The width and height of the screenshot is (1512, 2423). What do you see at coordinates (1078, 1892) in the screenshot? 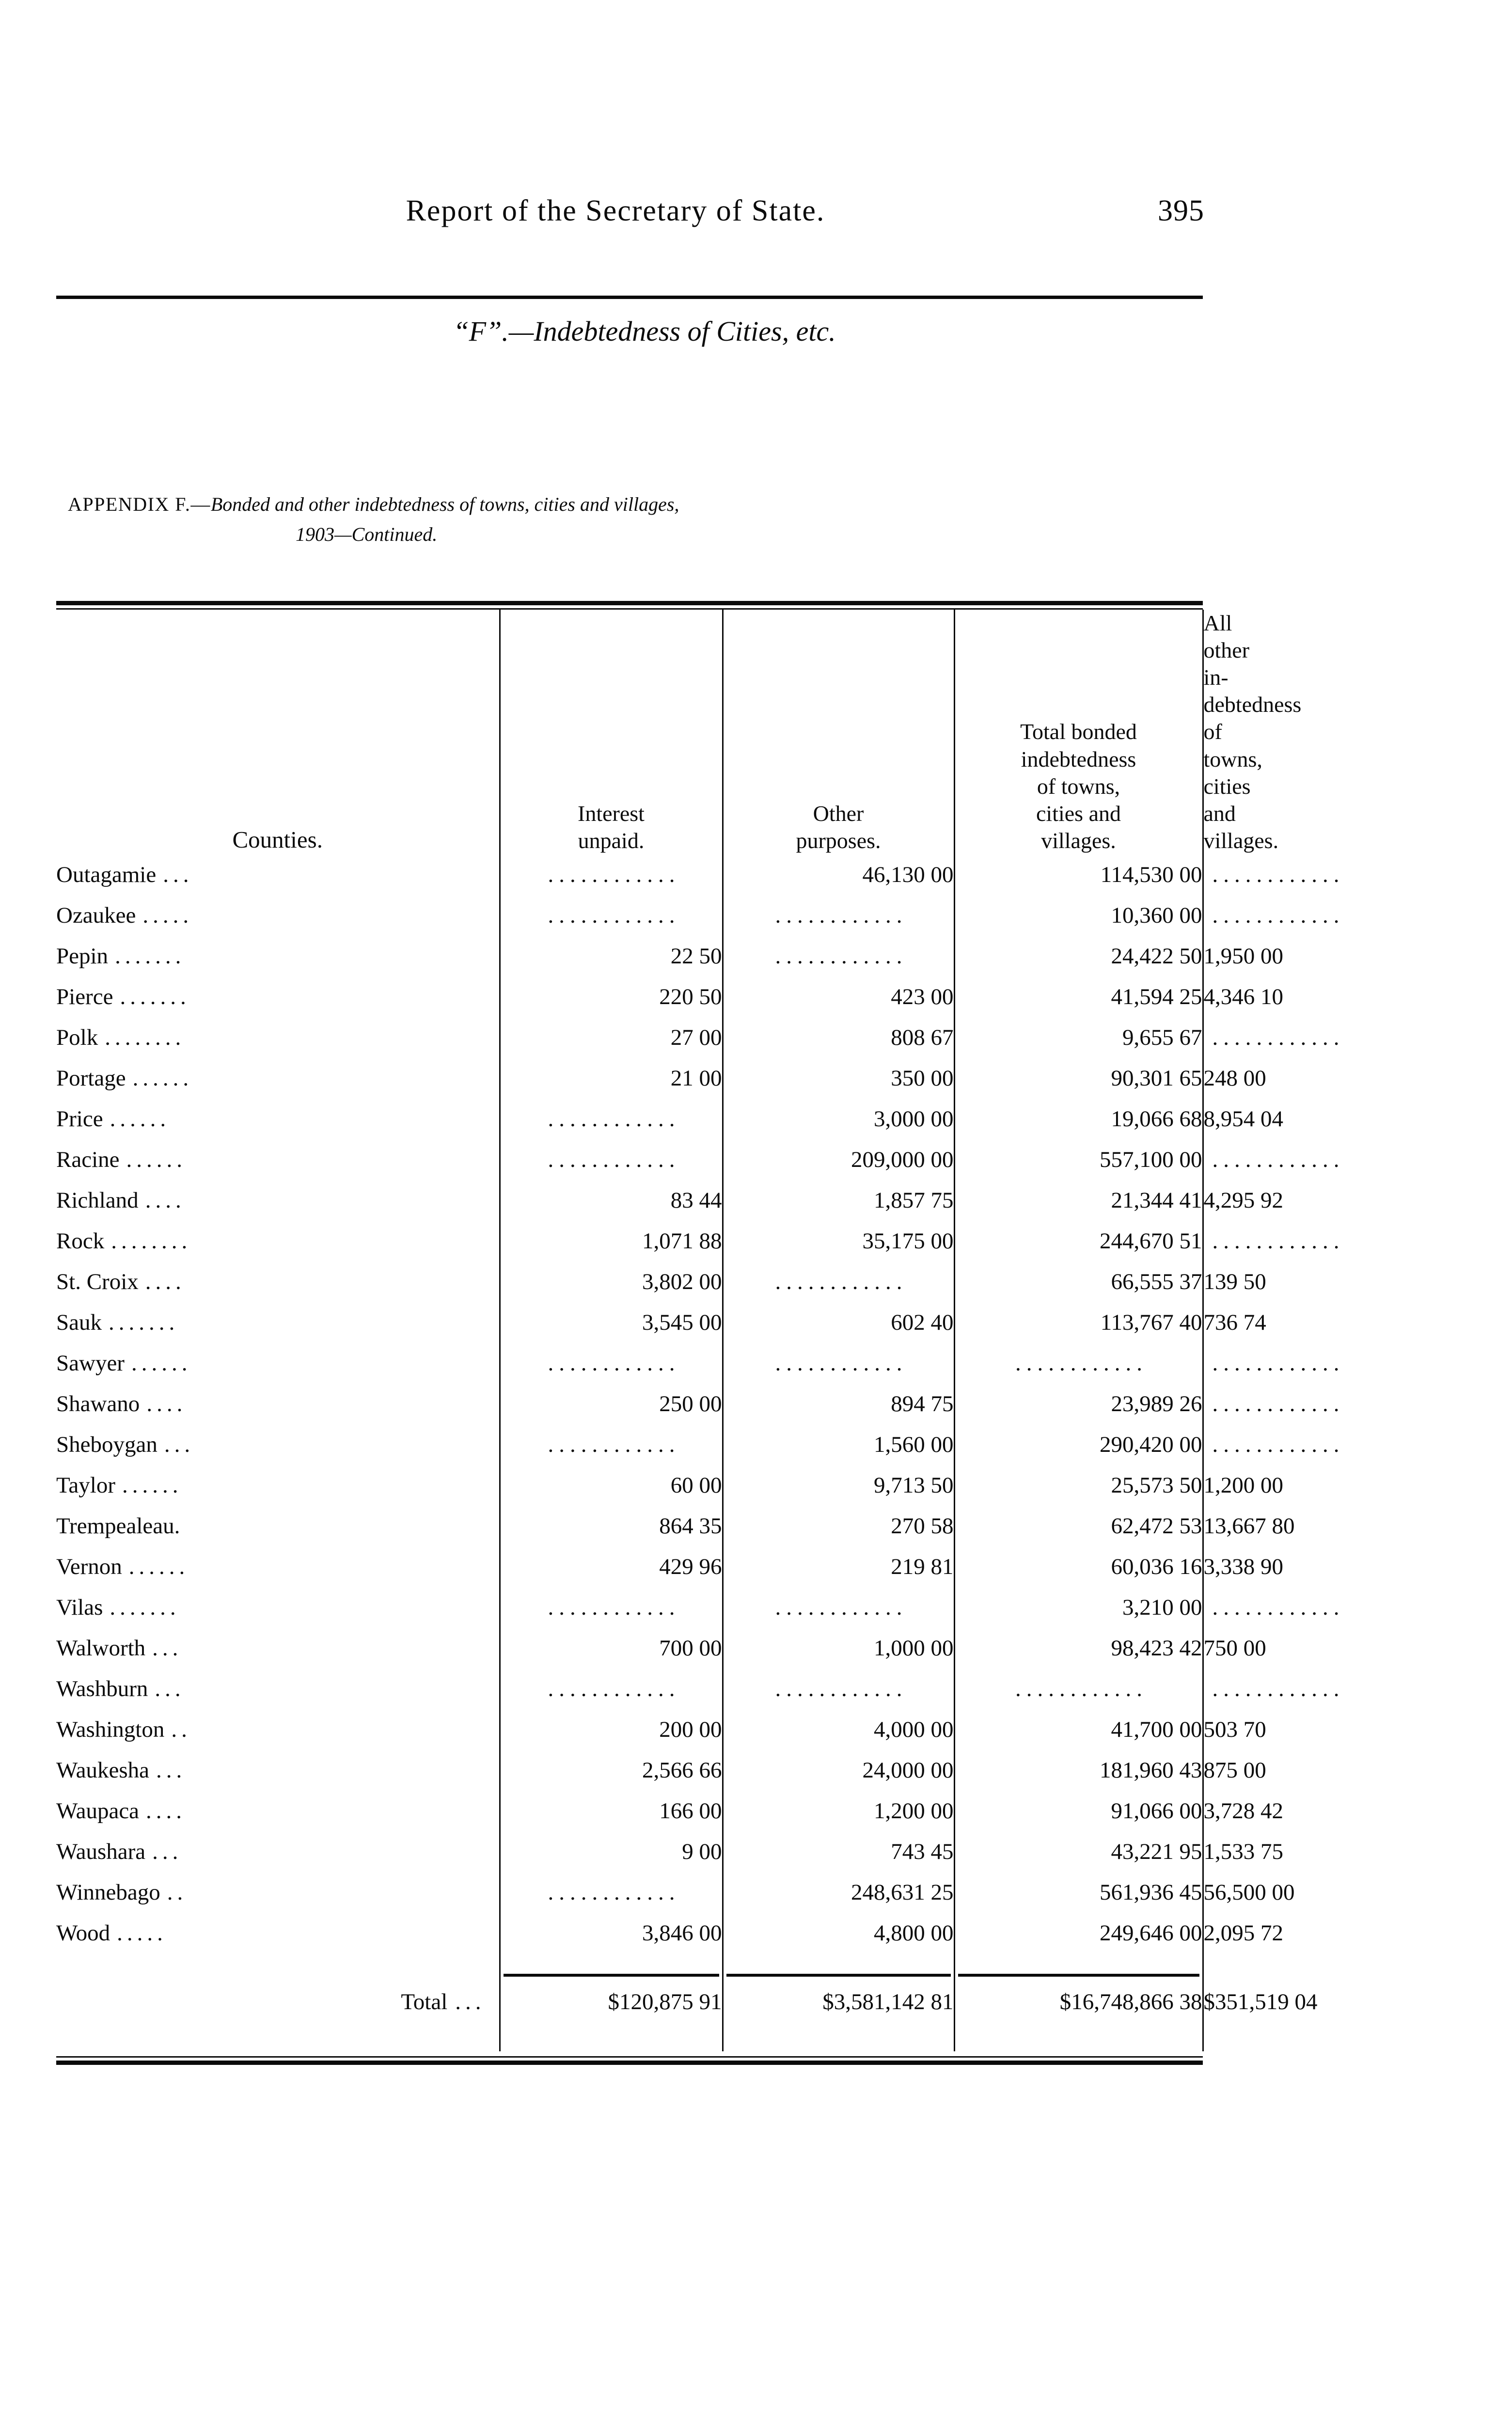
I see `cell-value: 561,936 45` at bounding box center [1078, 1892].